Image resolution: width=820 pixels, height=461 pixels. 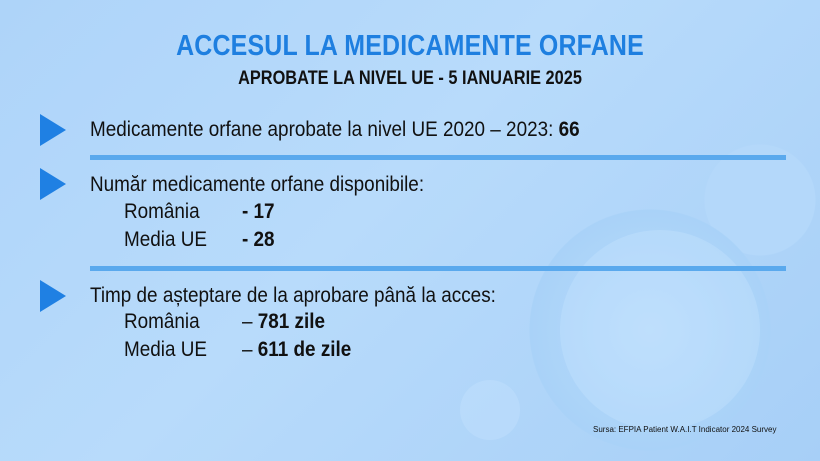 What do you see at coordinates (304, 349) in the screenshot?
I see `row-value: 611 de zile` at bounding box center [304, 349].